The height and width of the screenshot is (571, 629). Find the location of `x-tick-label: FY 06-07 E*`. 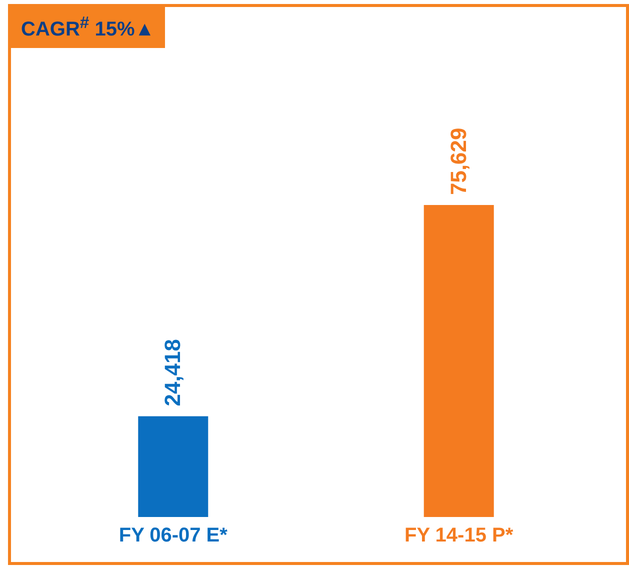

x-tick-label: FY 06-07 E* is located at coordinates (173, 535).